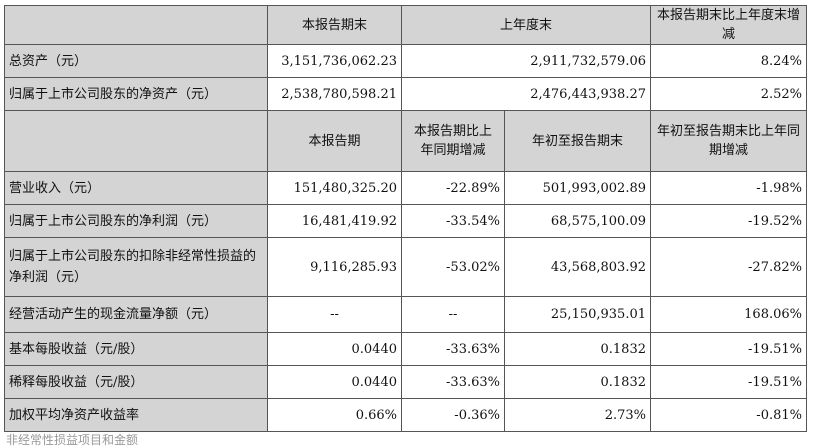  I want to click on header-ytd: 年初至报告期末, so click(577, 141).